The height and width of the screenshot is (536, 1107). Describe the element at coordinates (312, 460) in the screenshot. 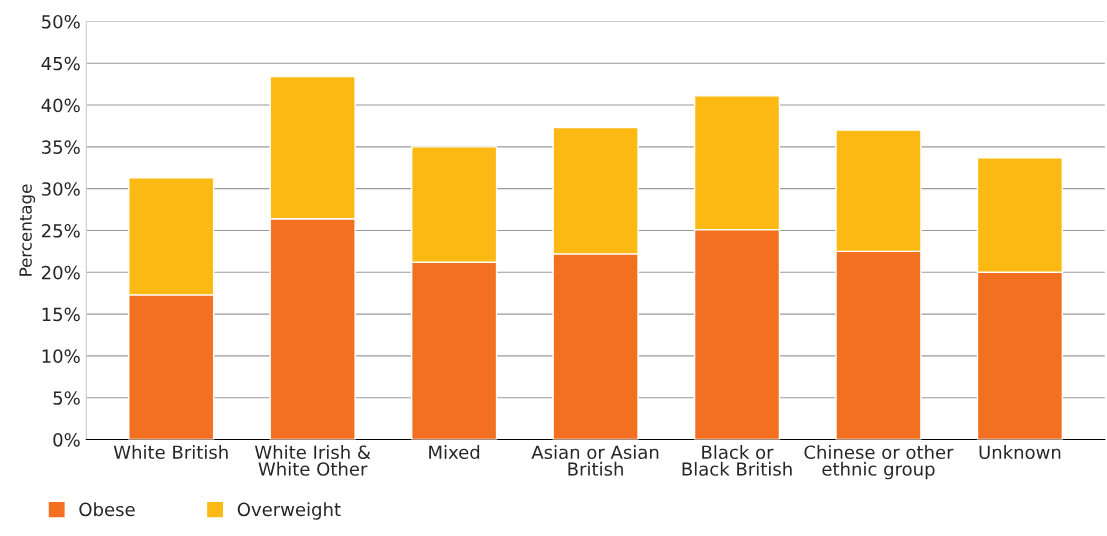

I see `x-tick-label: White Irish & White Other` at that location.